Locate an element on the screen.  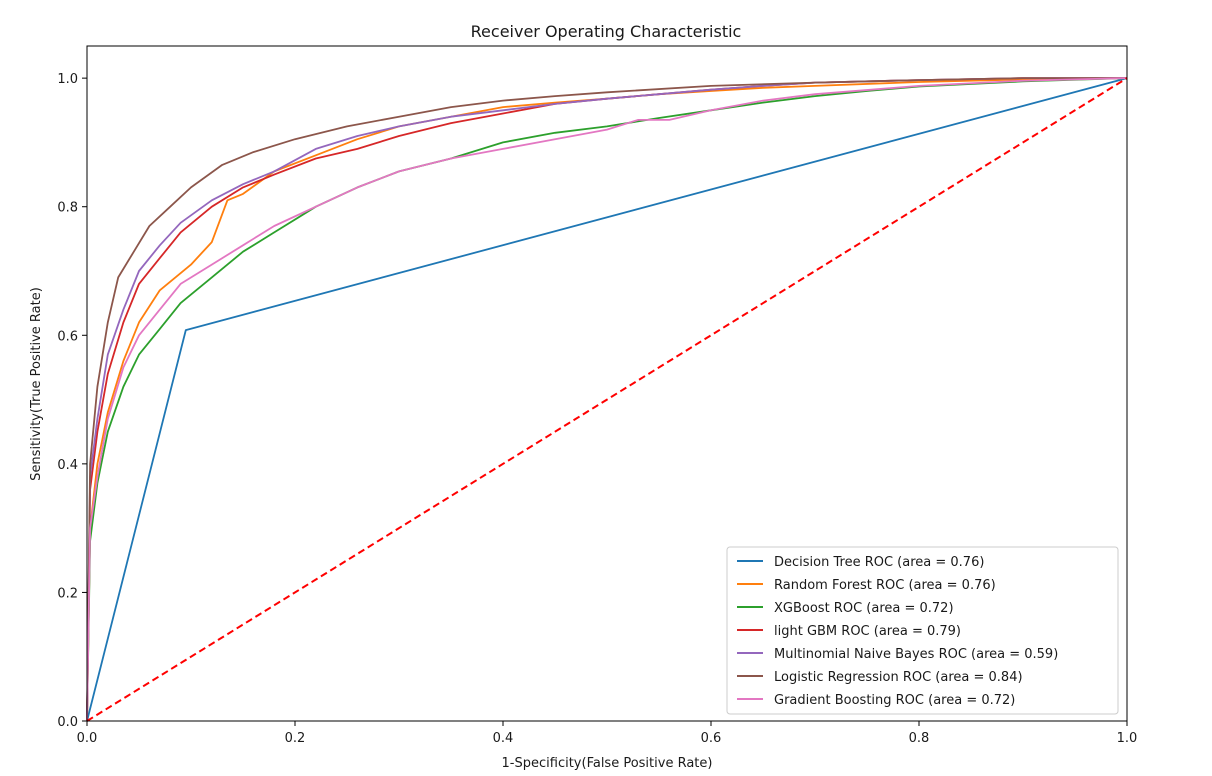
y-tick-label: 0.6 is located at coordinates (67, 336).